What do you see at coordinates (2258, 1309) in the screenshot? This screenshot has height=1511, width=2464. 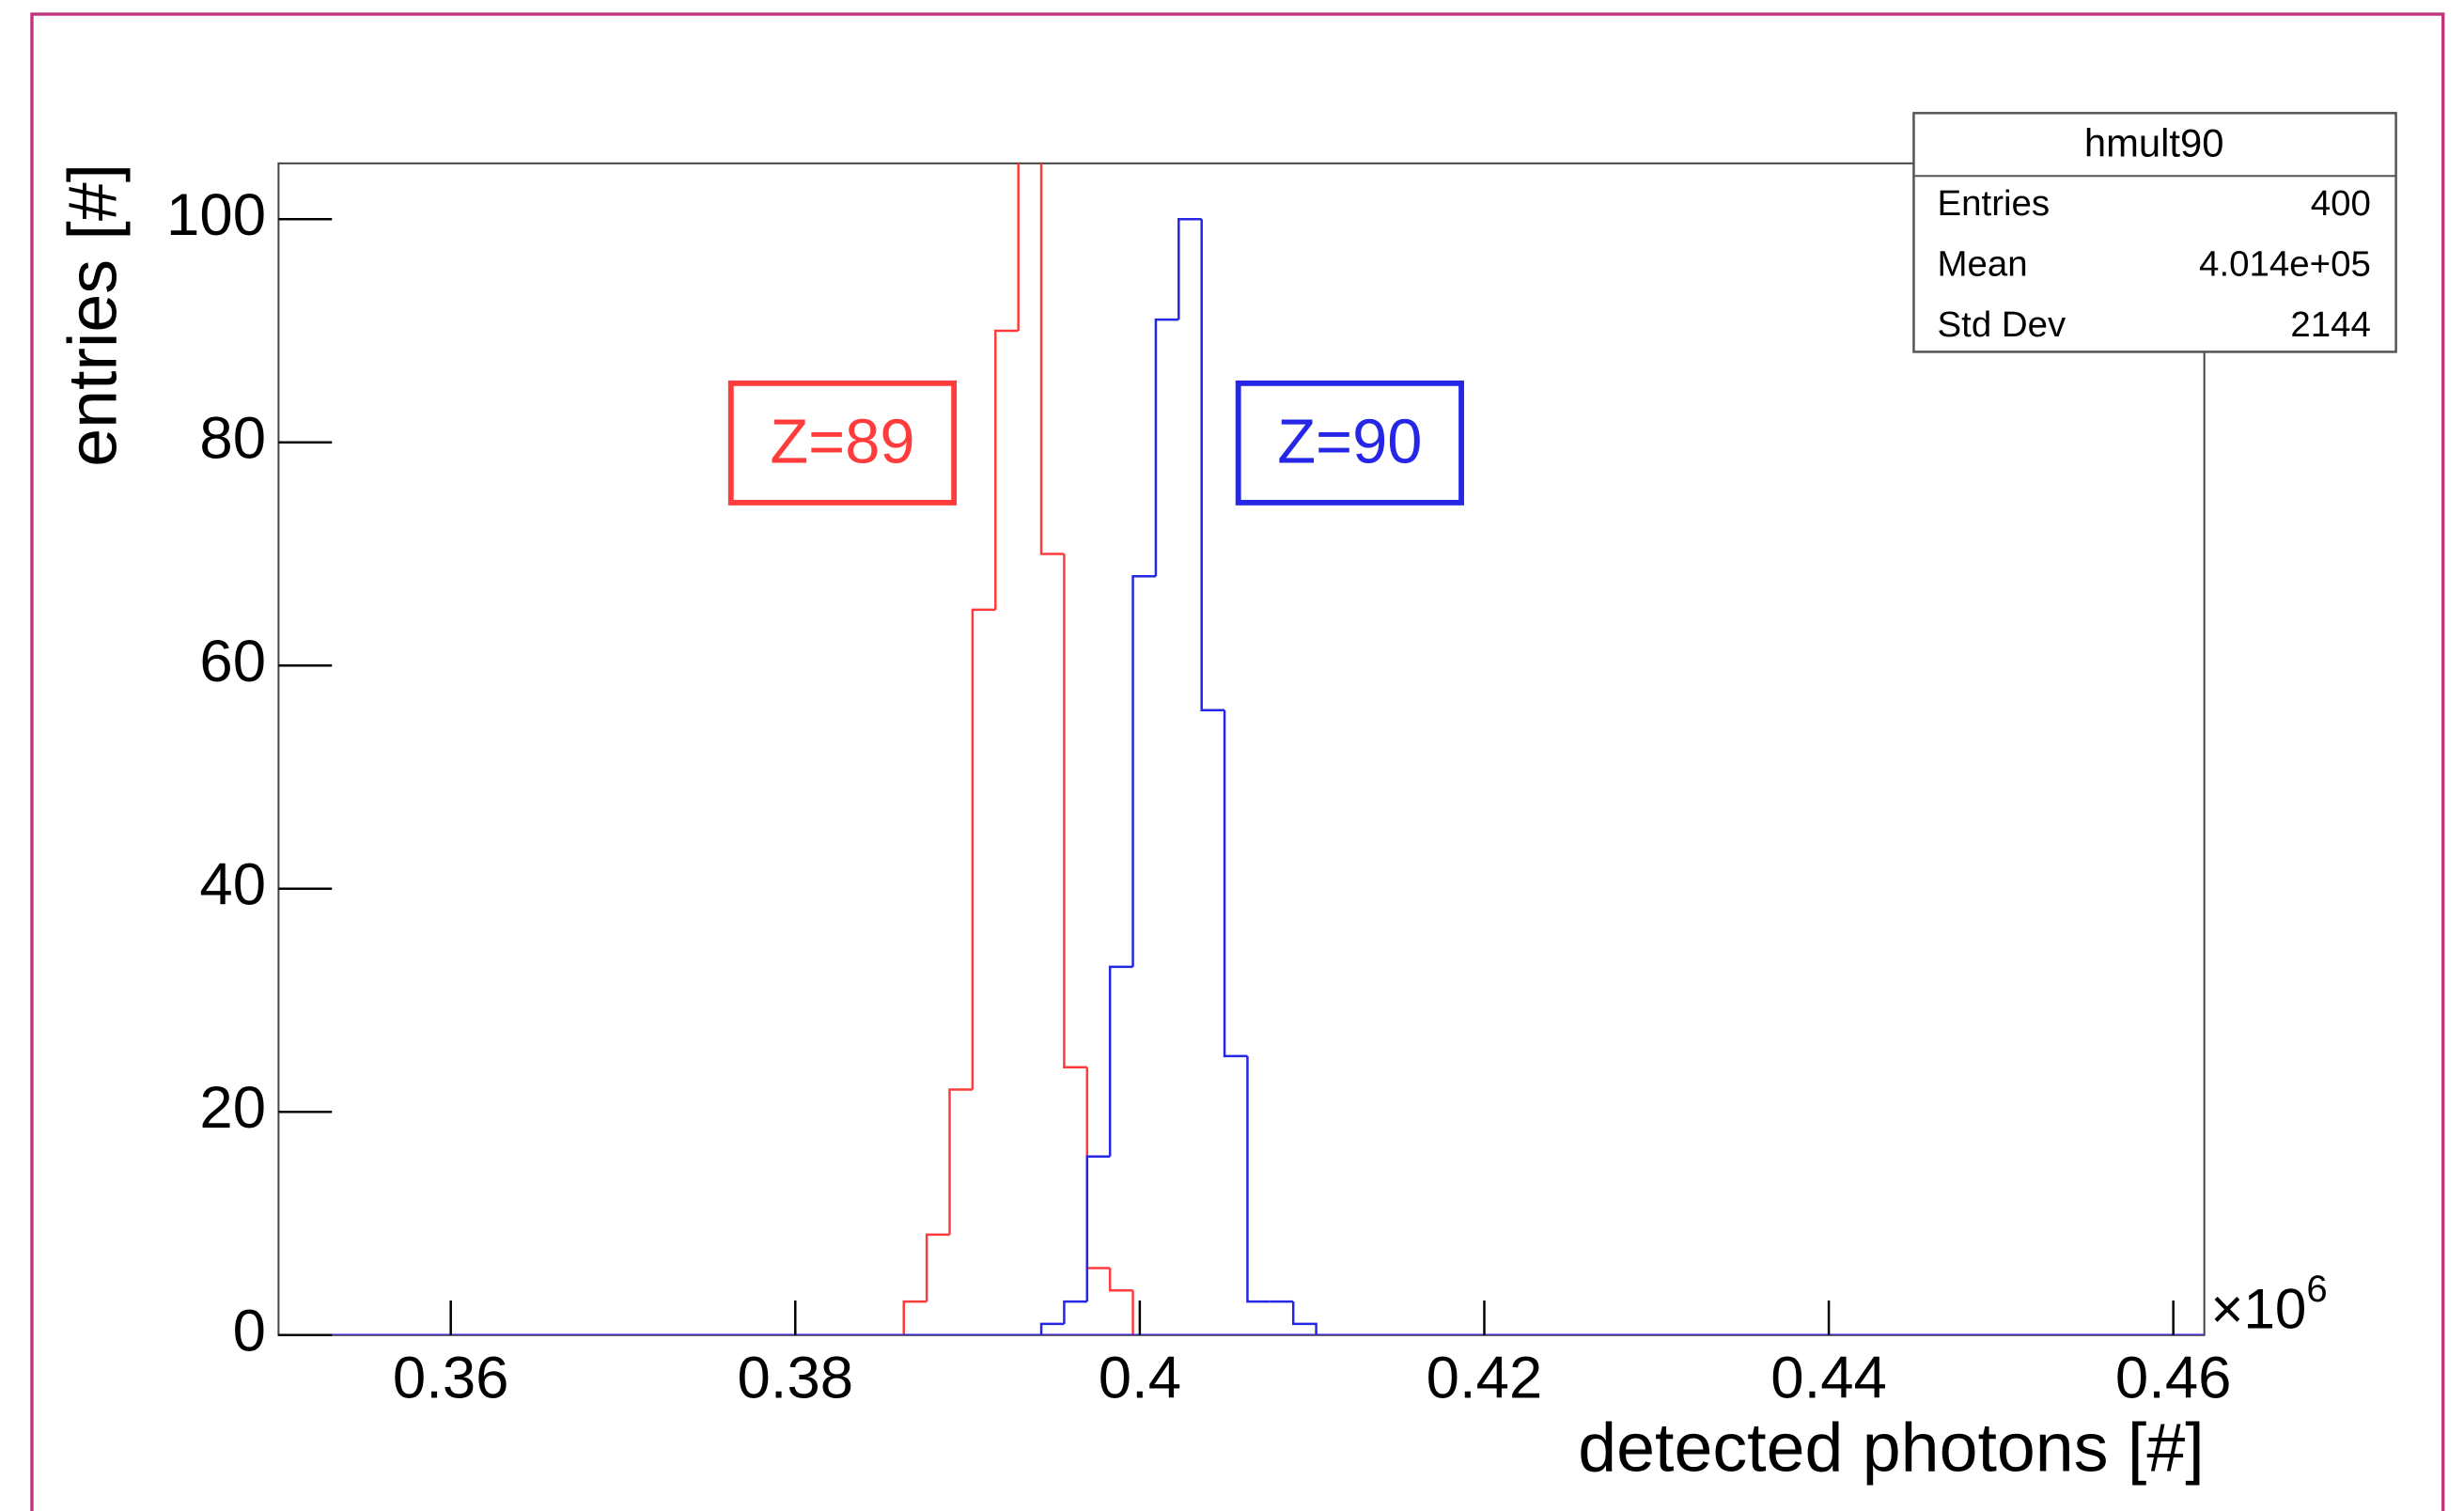 I see `x-multiplier-base: ×10` at bounding box center [2258, 1309].